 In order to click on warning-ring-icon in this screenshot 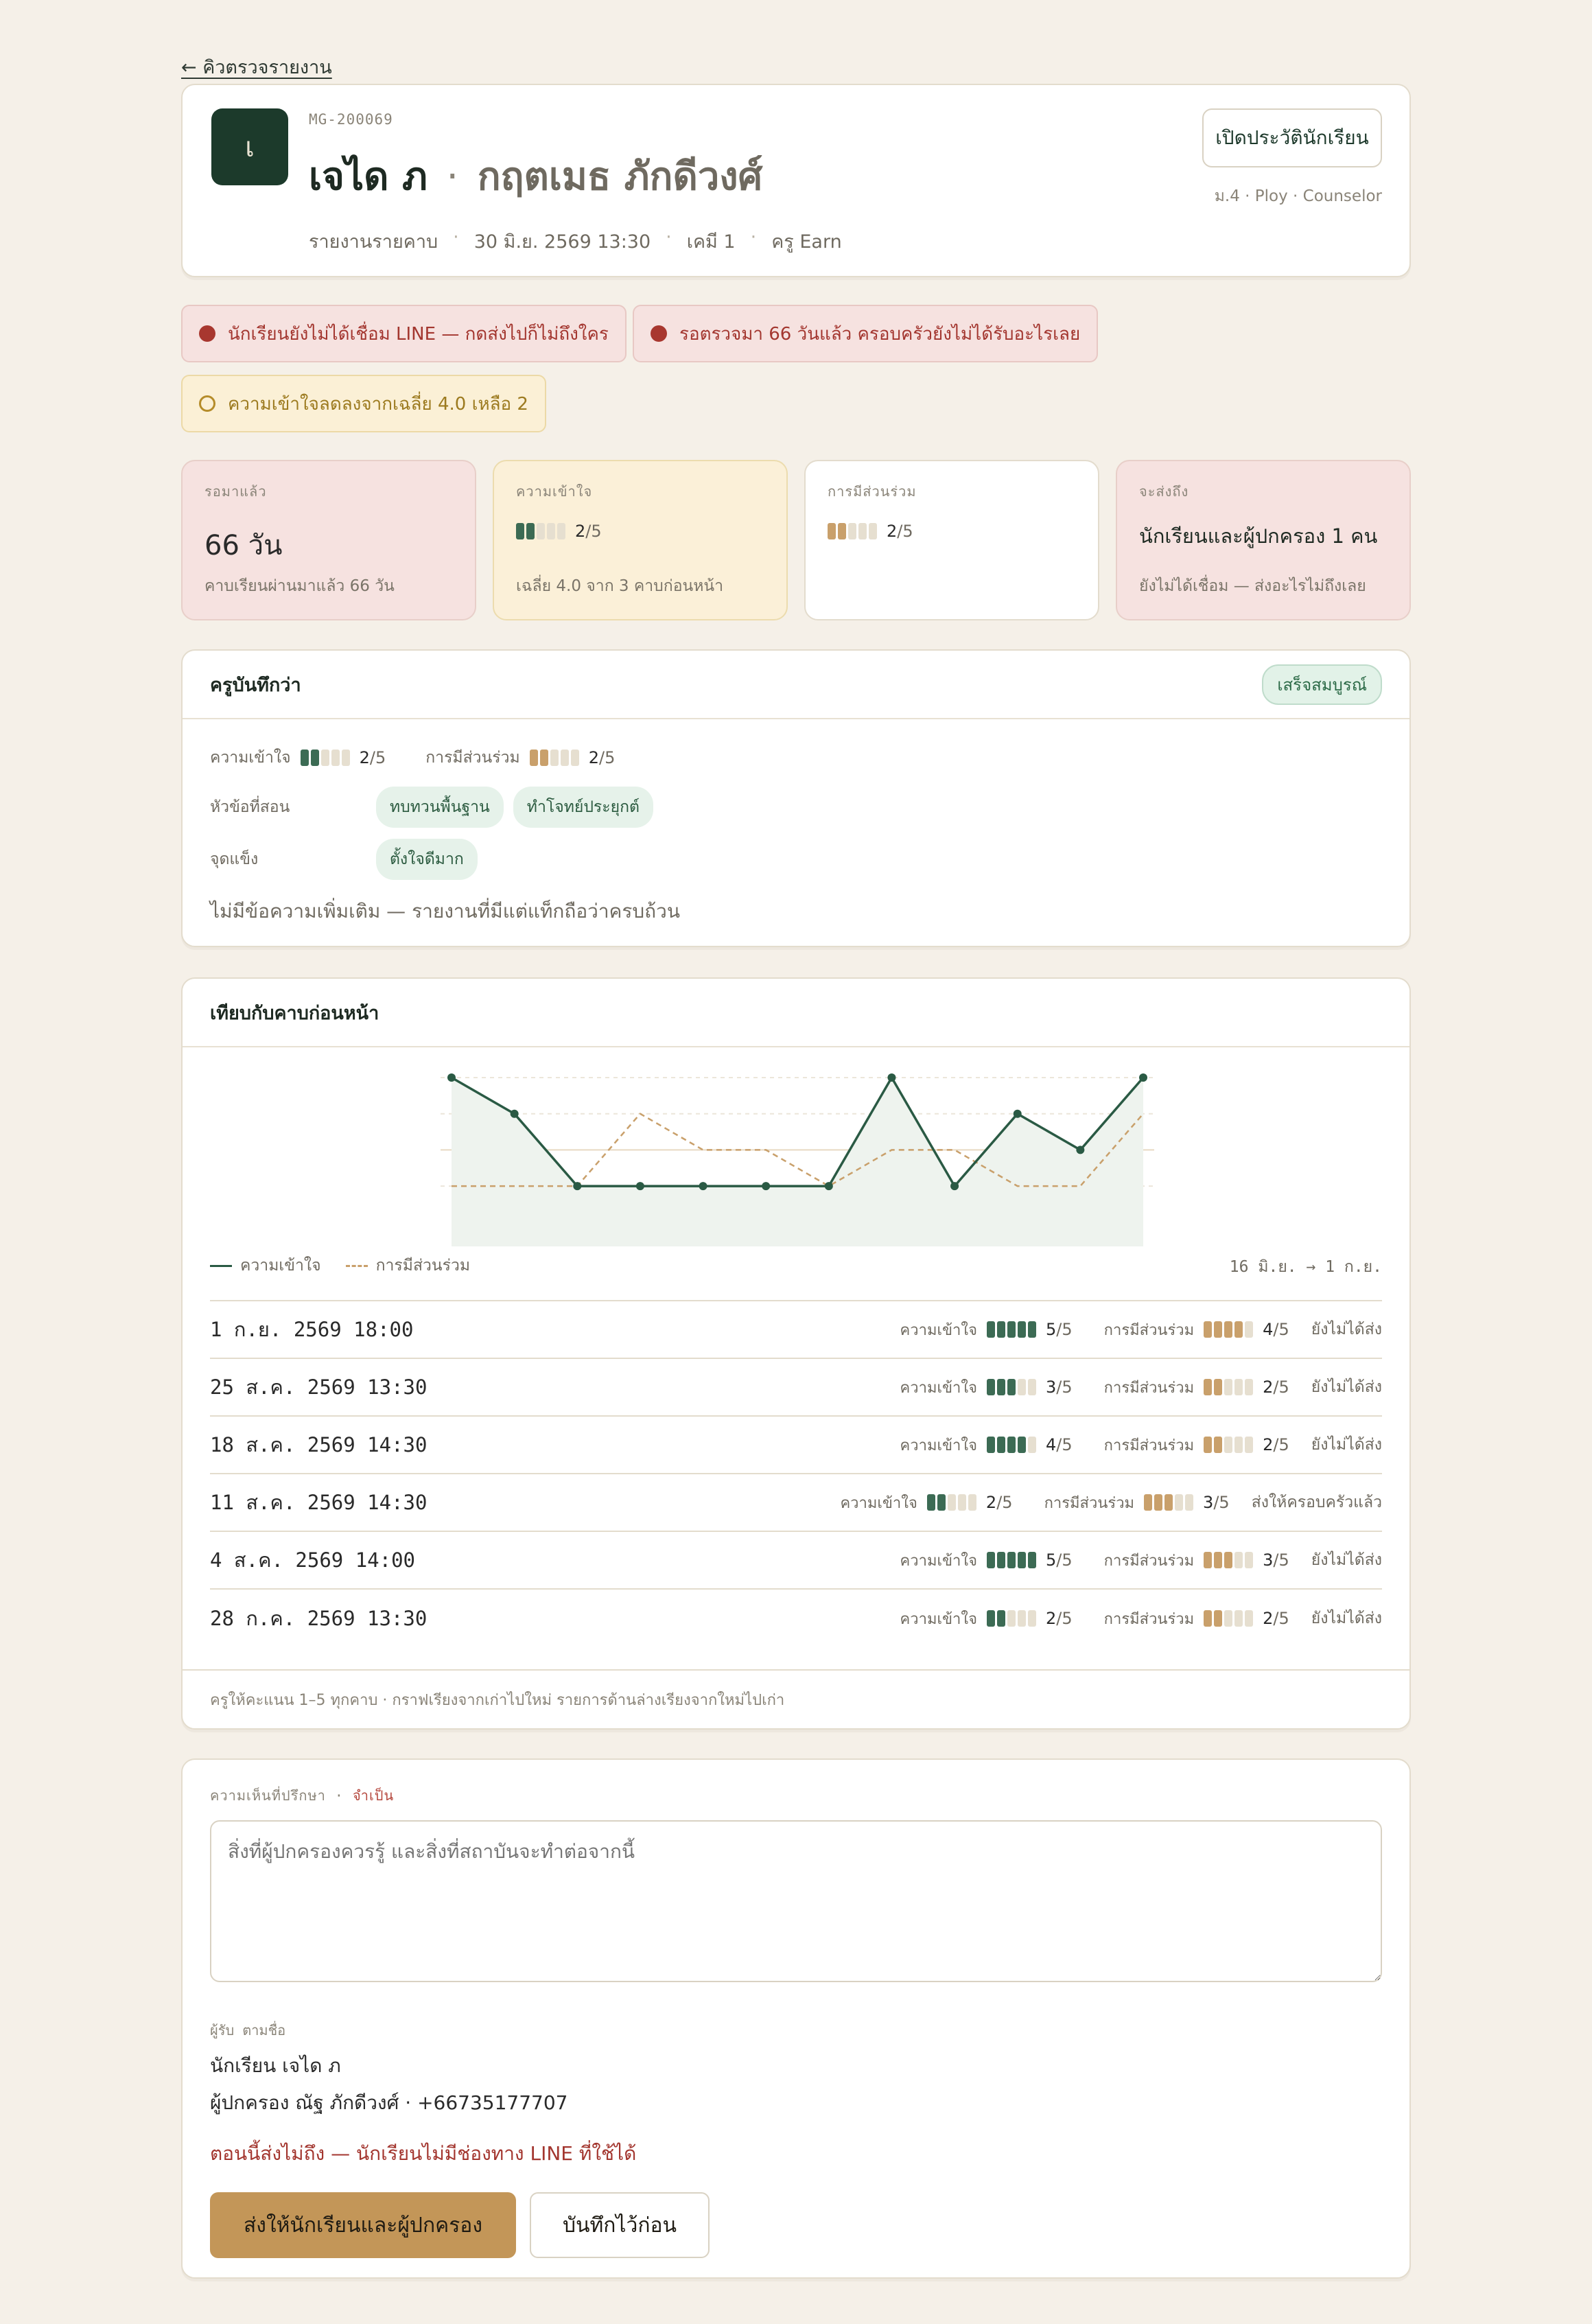, I will do `click(207, 403)`.